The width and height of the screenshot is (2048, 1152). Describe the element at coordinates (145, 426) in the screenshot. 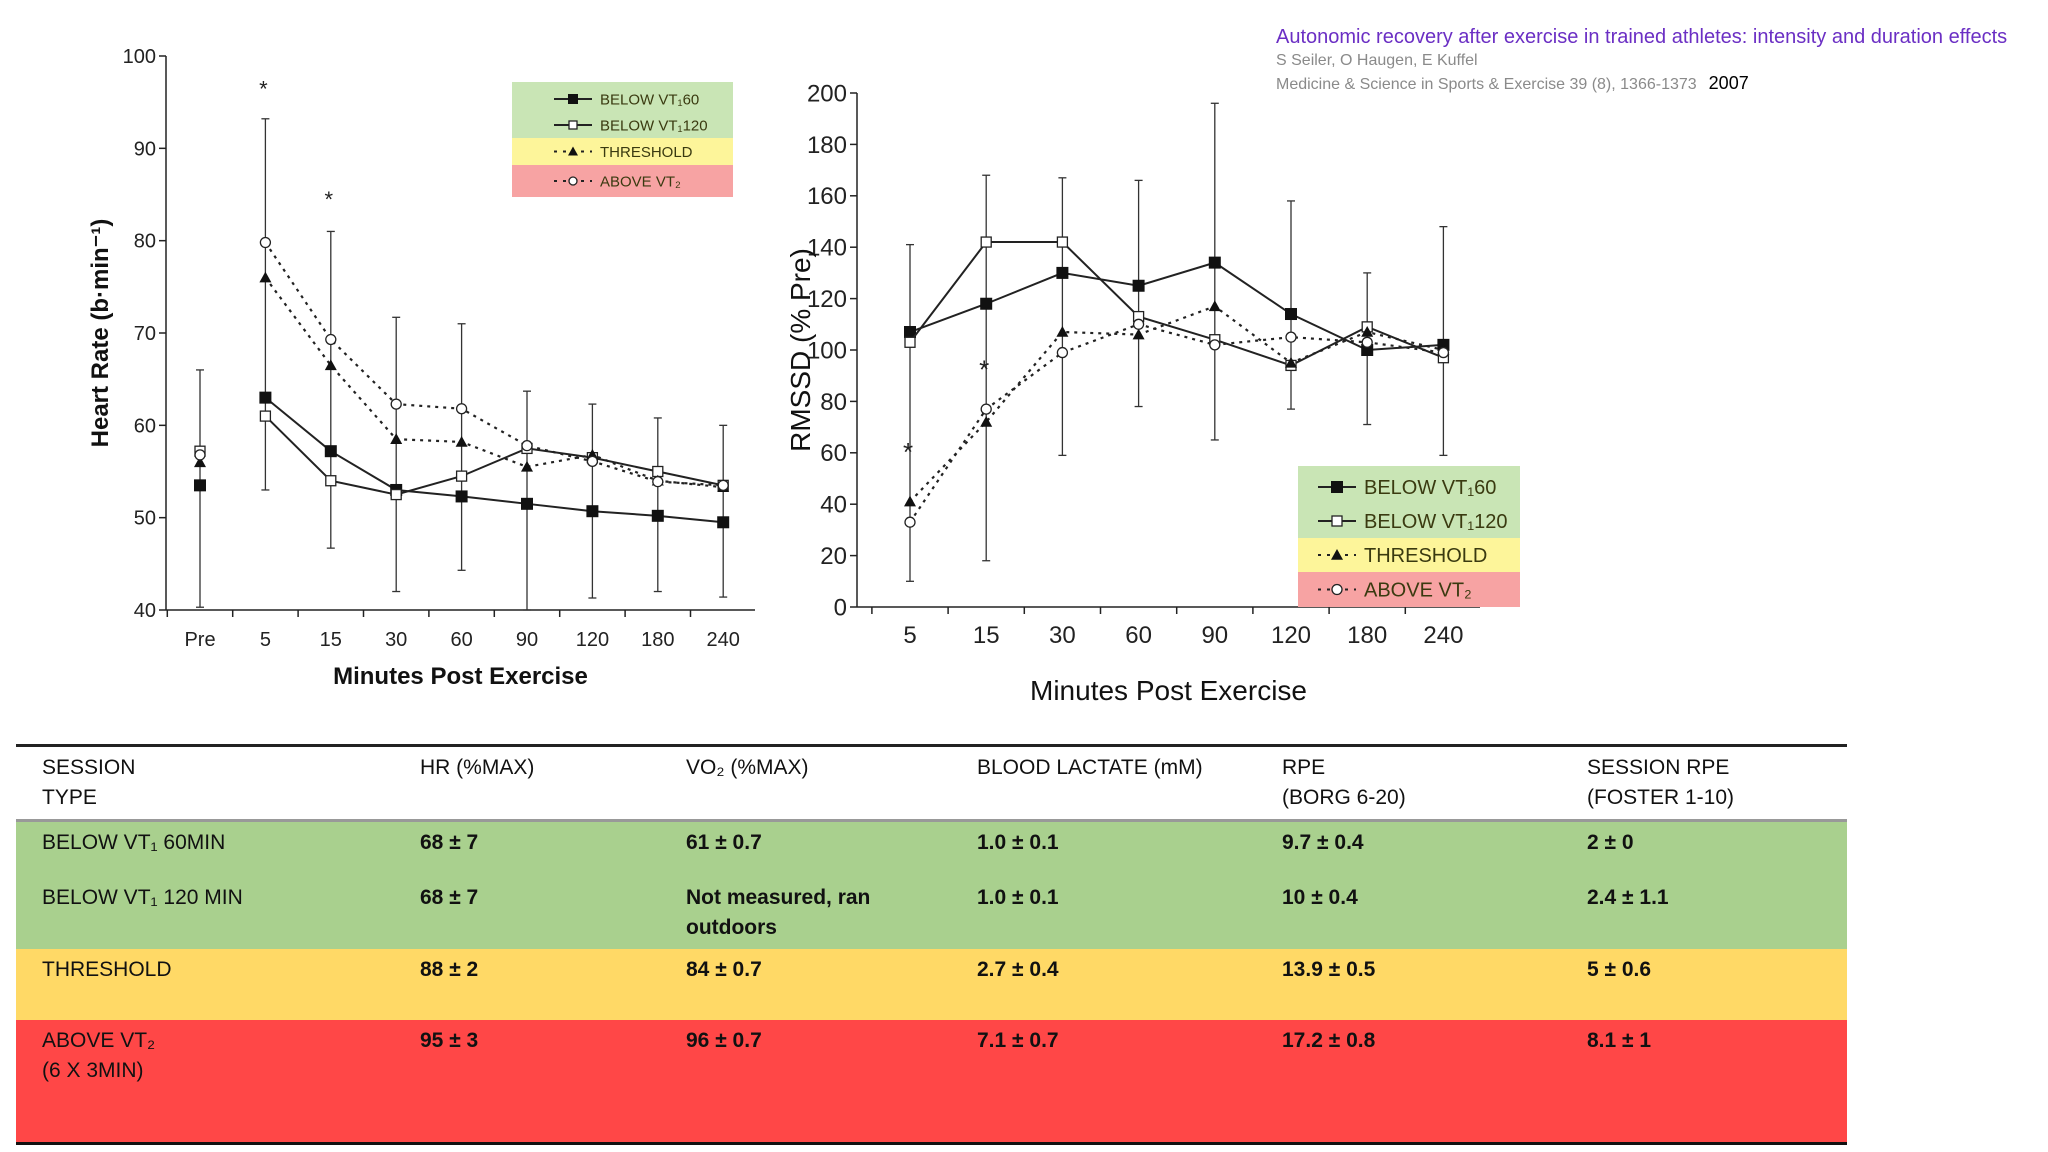

I see `y-tick-label: 60` at that location.